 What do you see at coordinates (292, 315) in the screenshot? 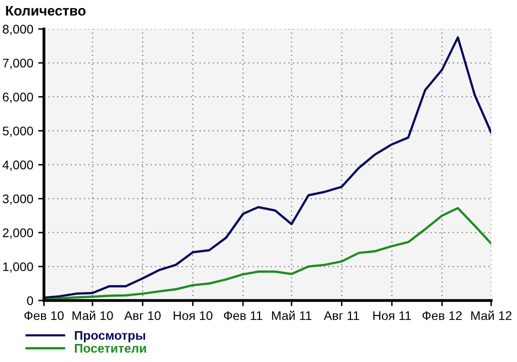
I see `x-tick-label: Май 11` at bounding box center [292, 315].